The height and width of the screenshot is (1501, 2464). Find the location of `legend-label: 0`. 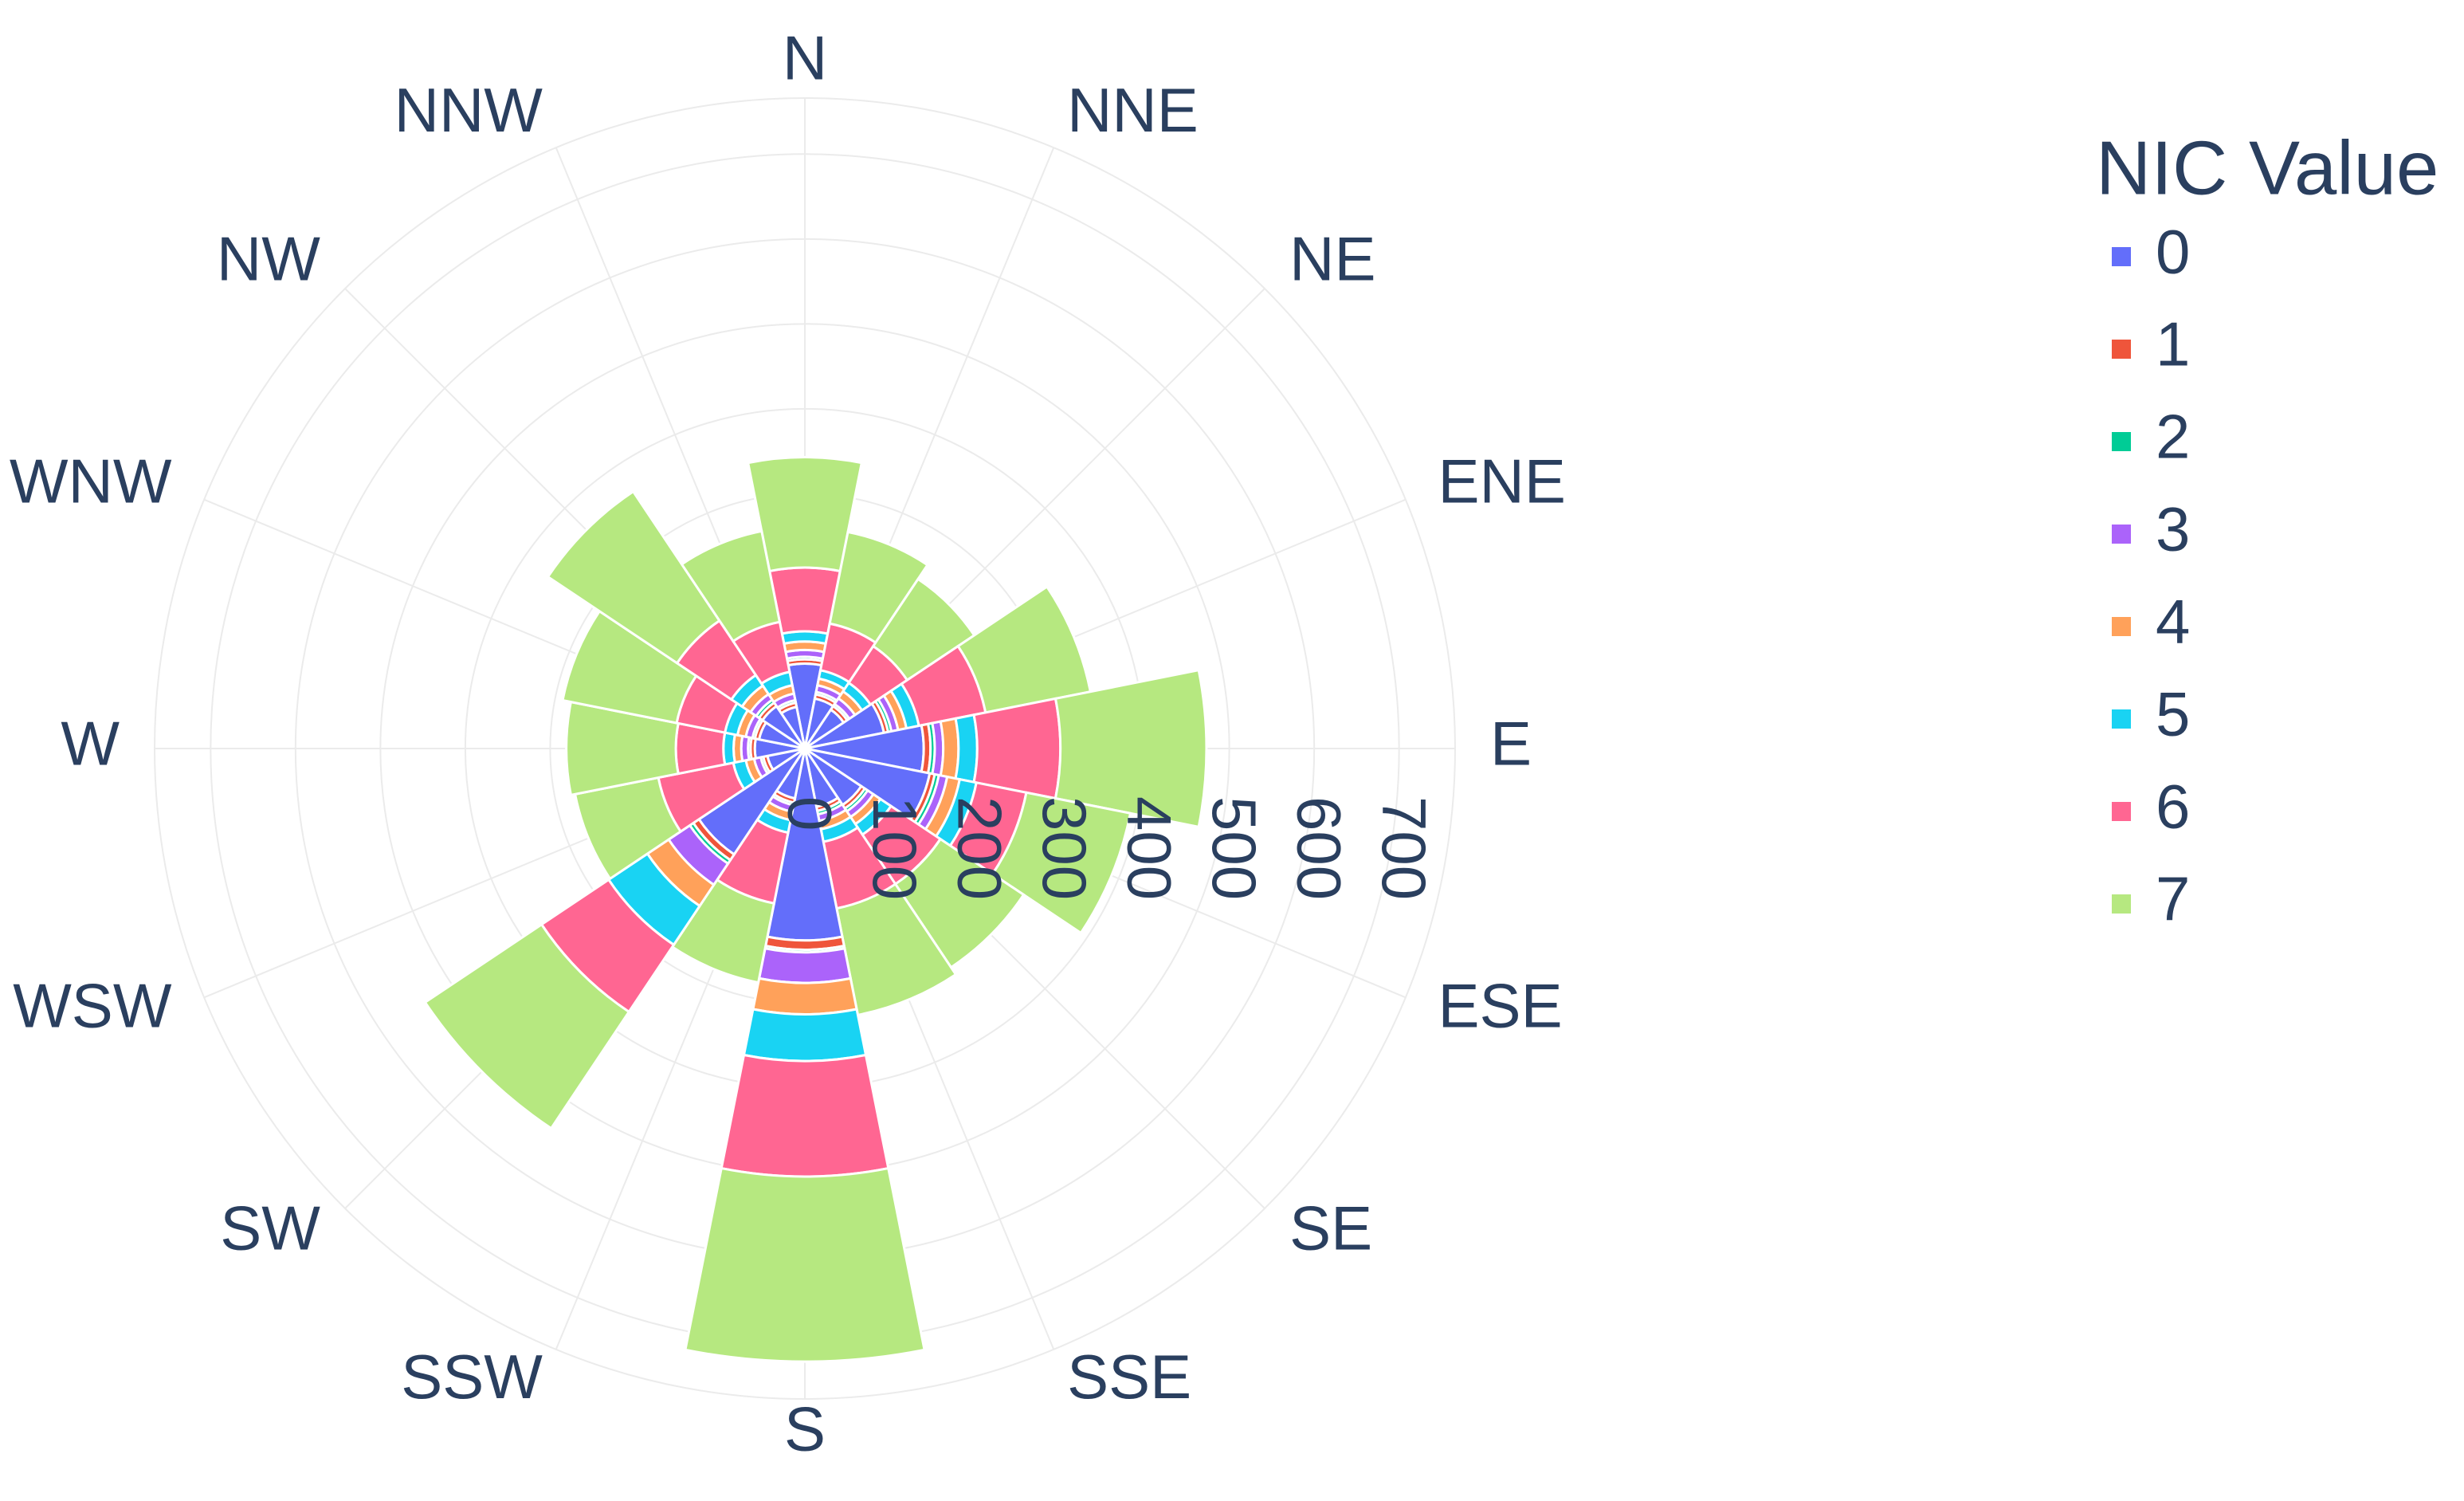

legend-label: 0 is located at coordinates (2173, 252).